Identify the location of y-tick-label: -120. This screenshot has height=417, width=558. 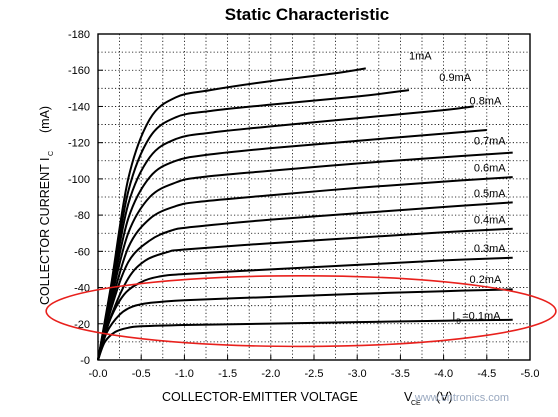
(79, 144).